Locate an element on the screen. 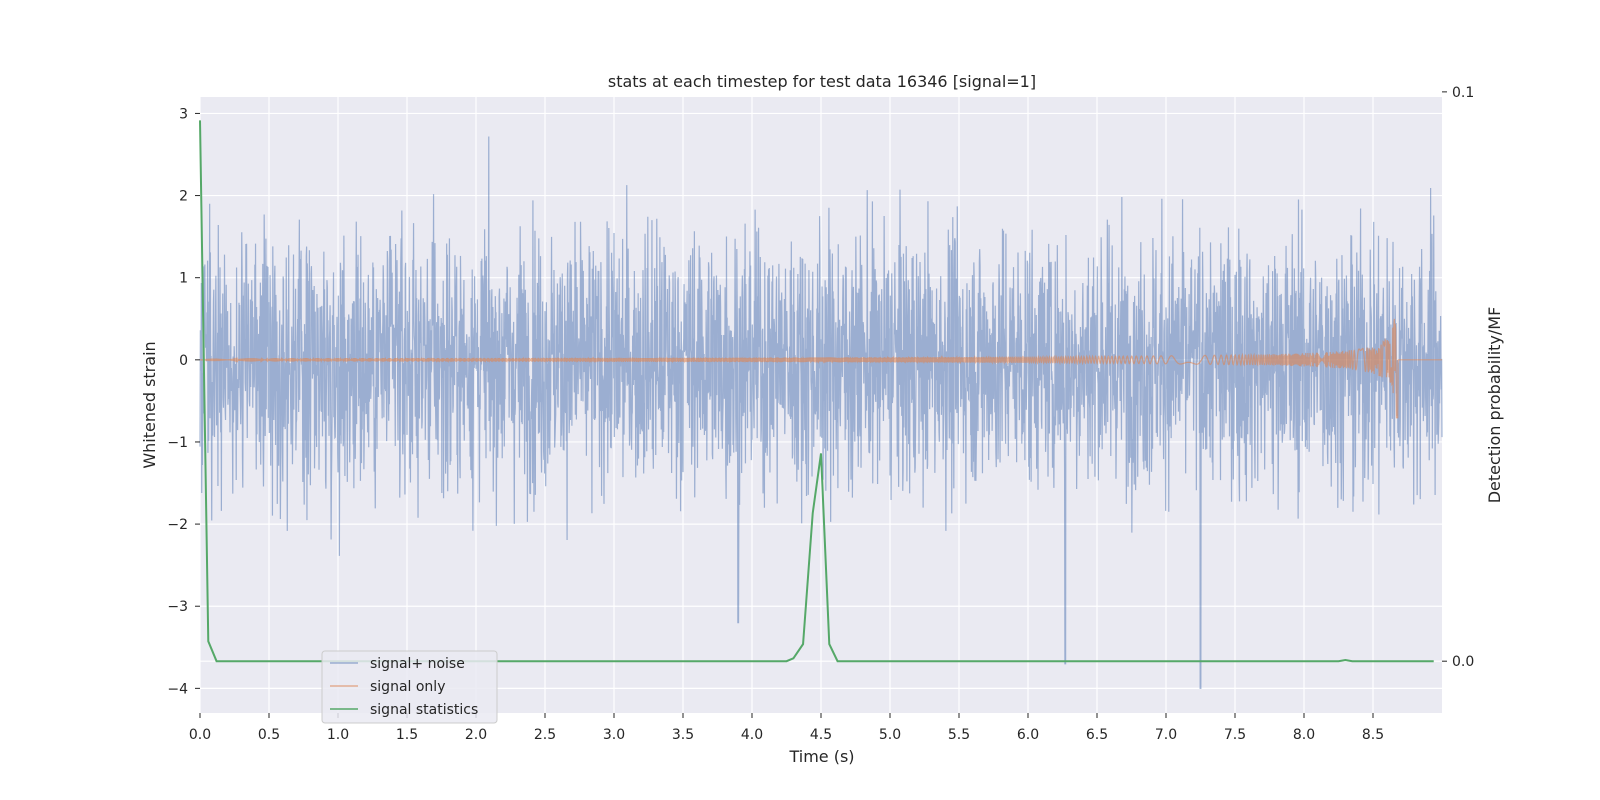 This screenshot has height=800, width=1600. legend-box is located at coordinates (409, 687).